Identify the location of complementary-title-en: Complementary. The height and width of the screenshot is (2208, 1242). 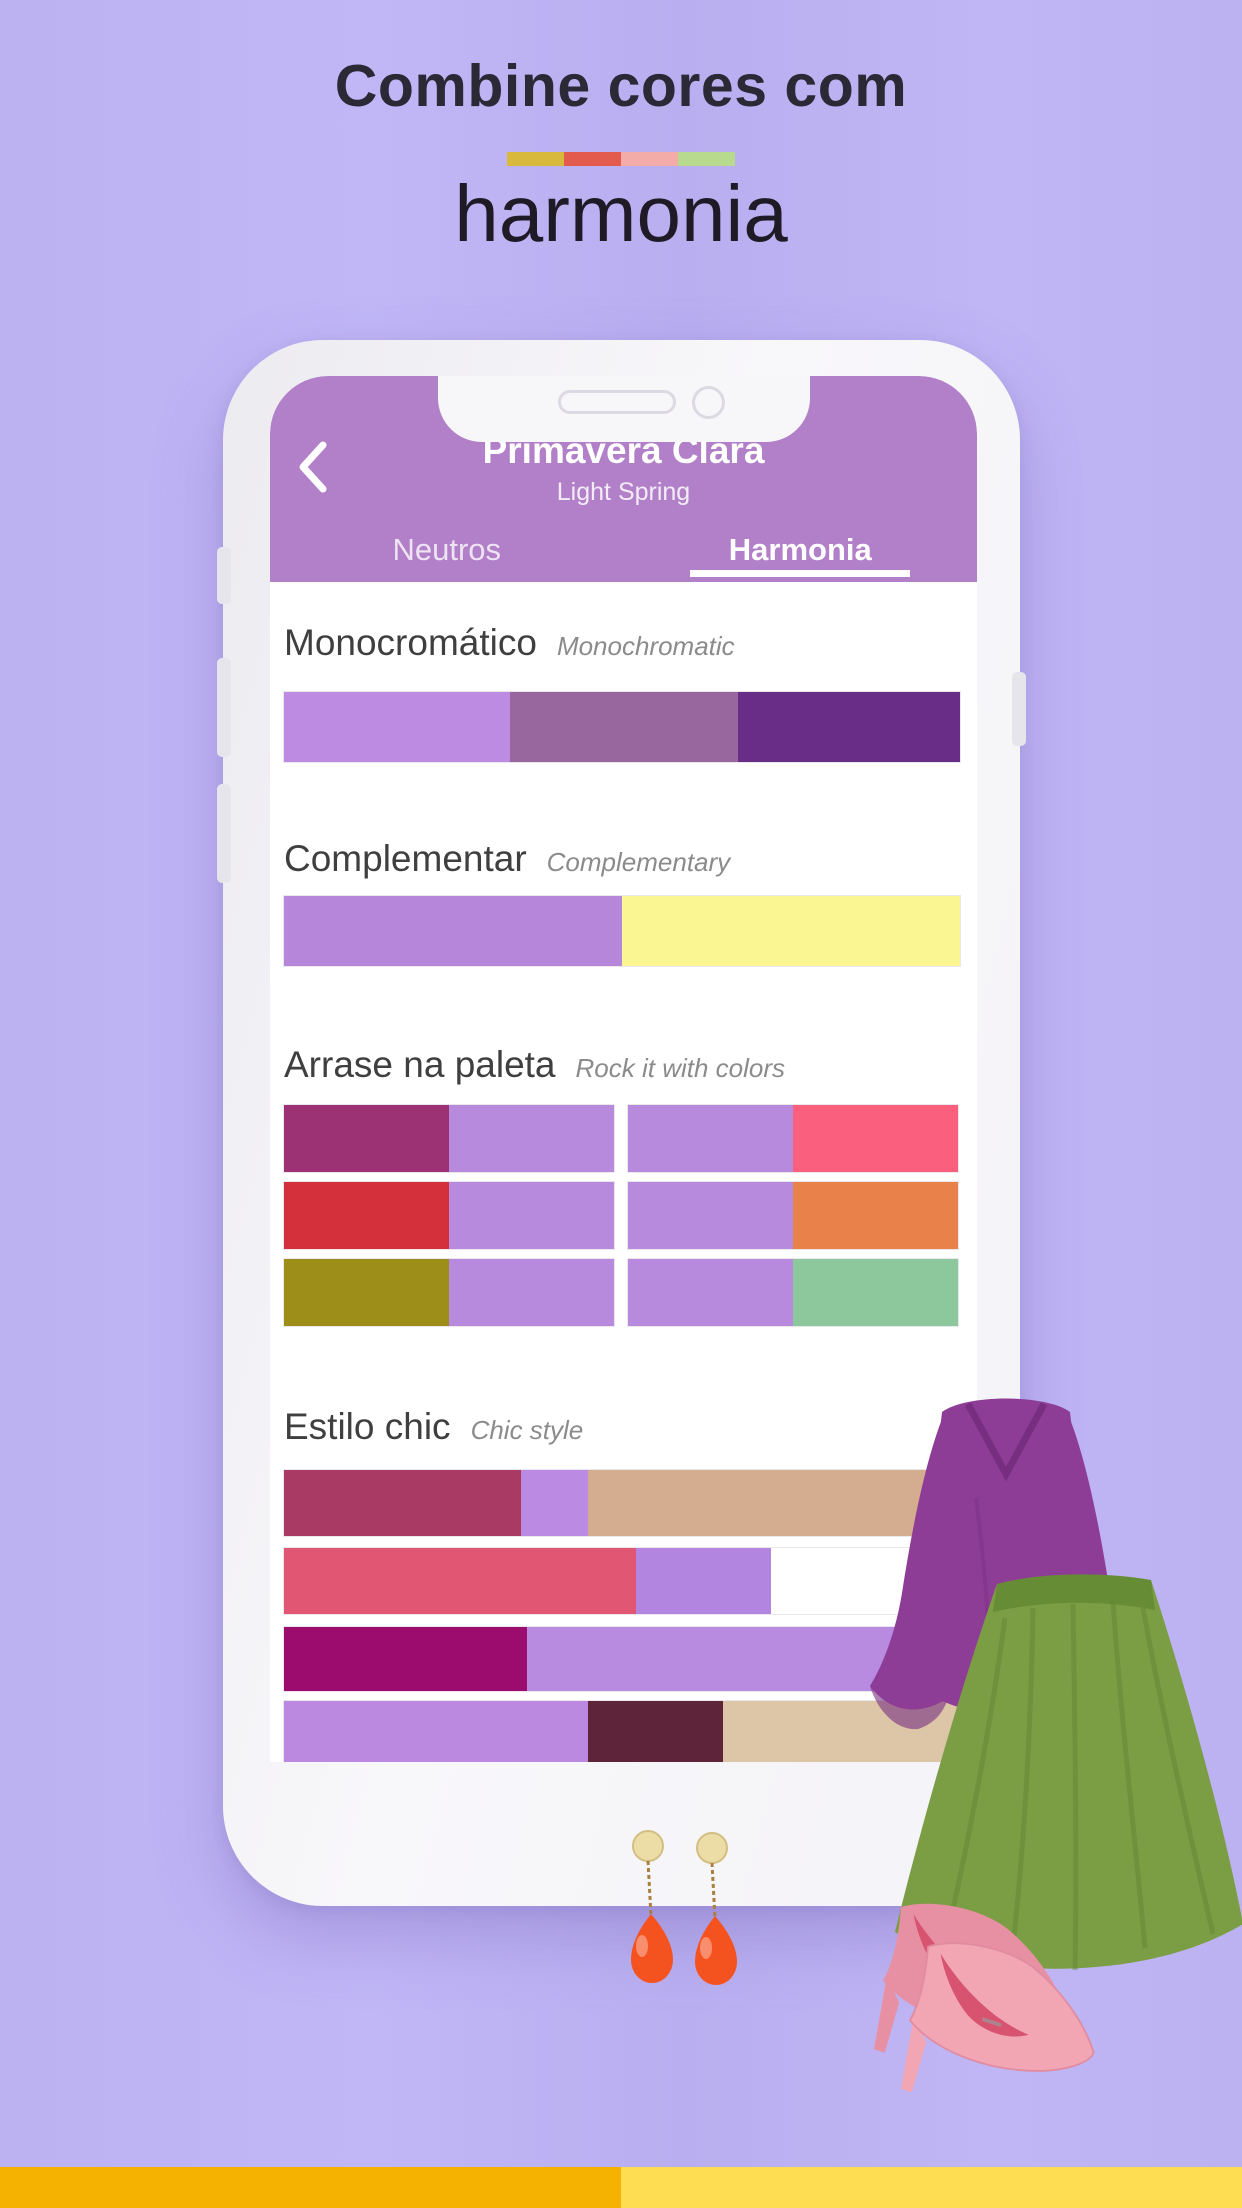
(638, 862).